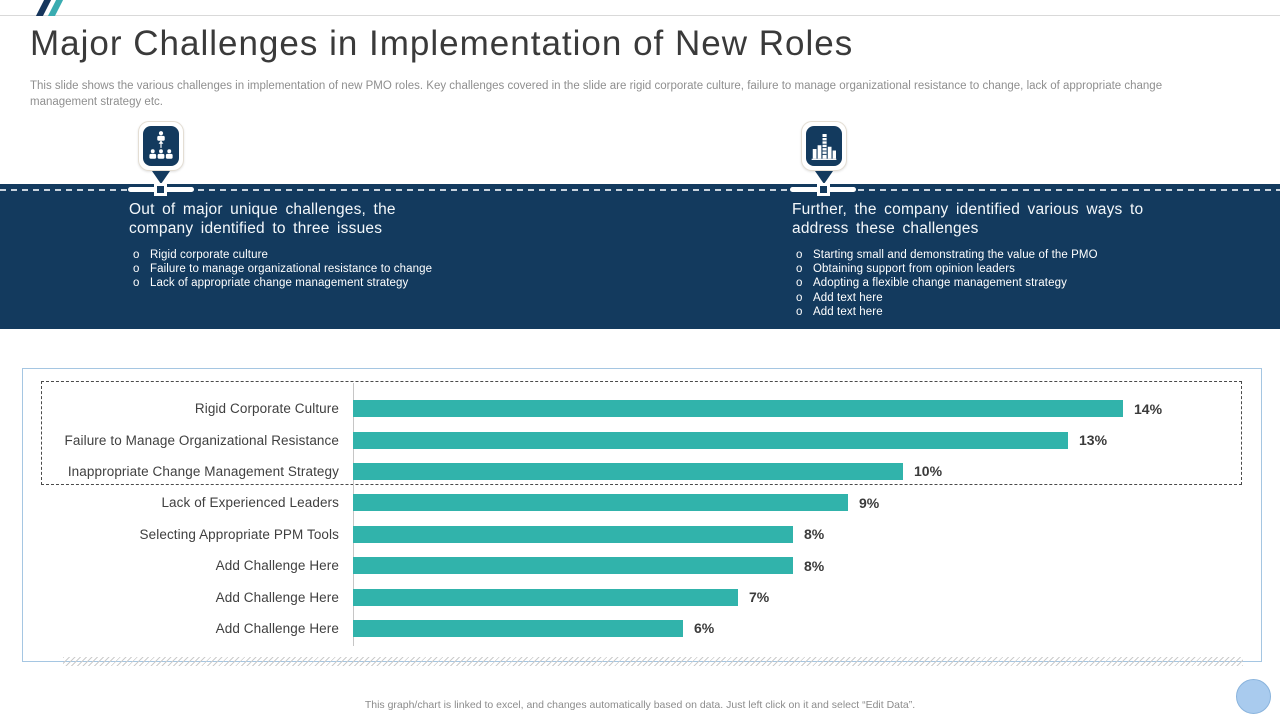  Describe the element at coordinates (250, 503) in the screenshot. I see `category-label: Lack of Experienced Leaders` at that location.